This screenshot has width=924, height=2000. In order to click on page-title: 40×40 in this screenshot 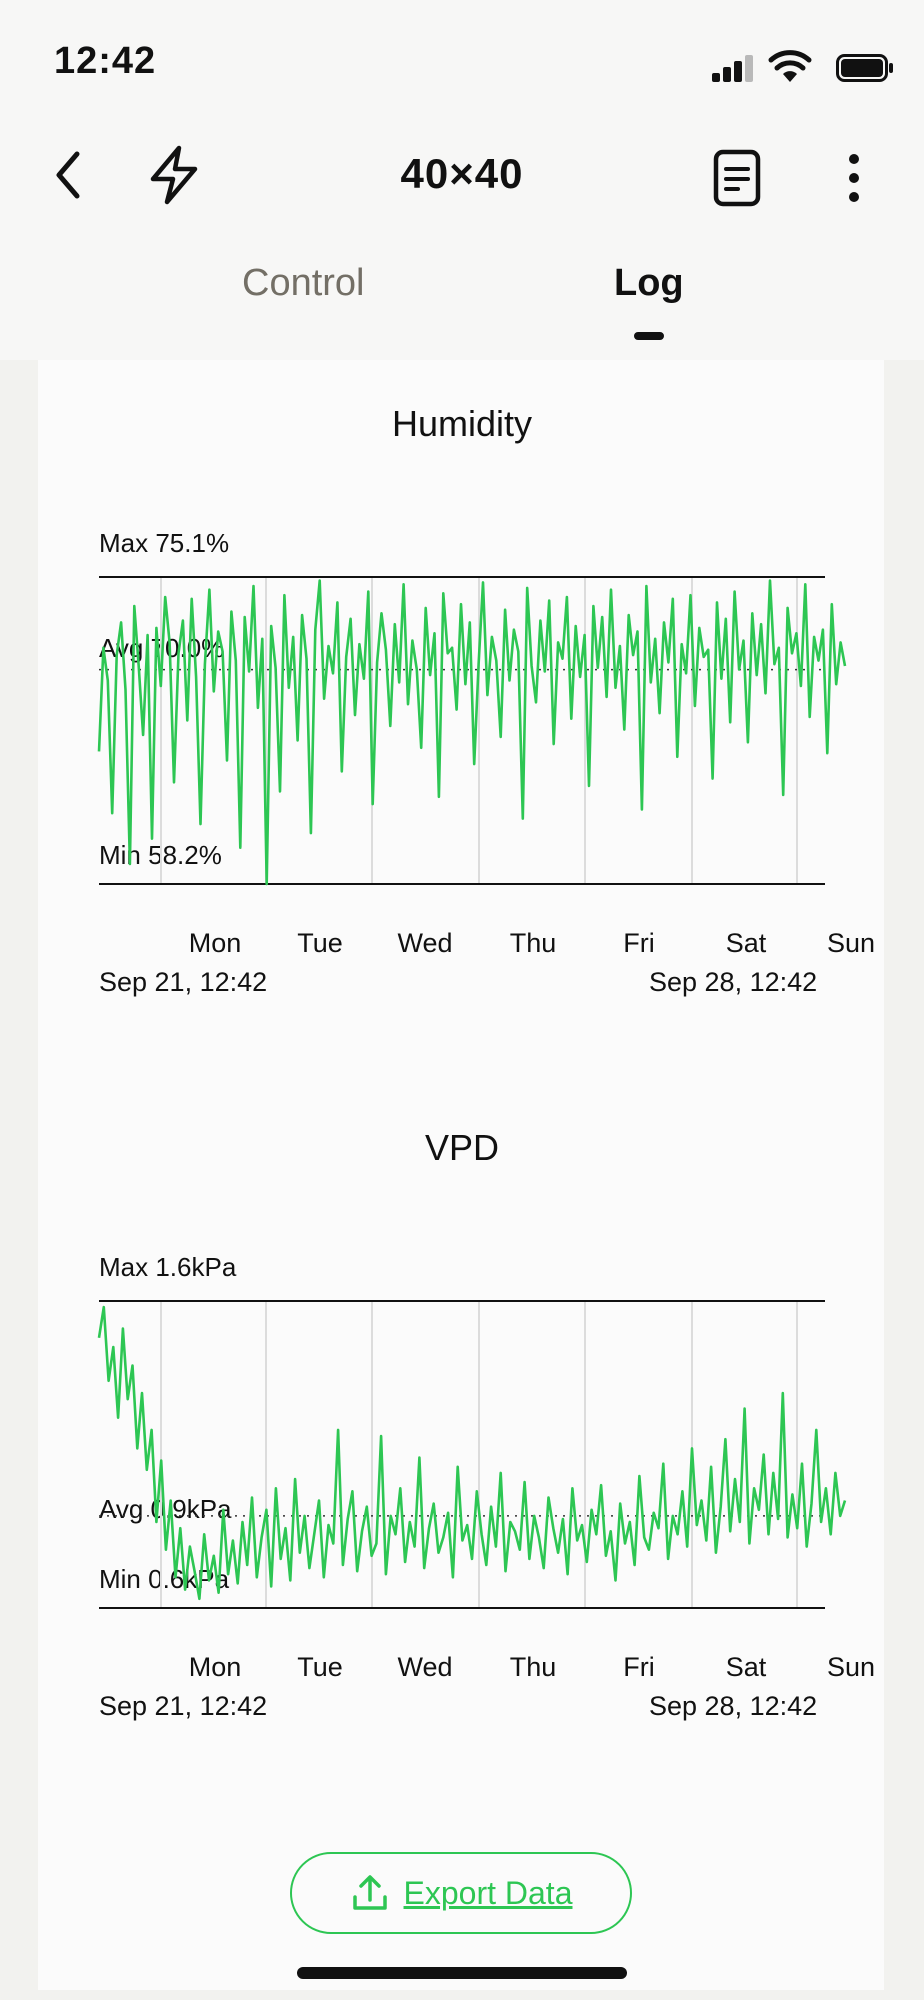, I will do `click(462, 173)`.